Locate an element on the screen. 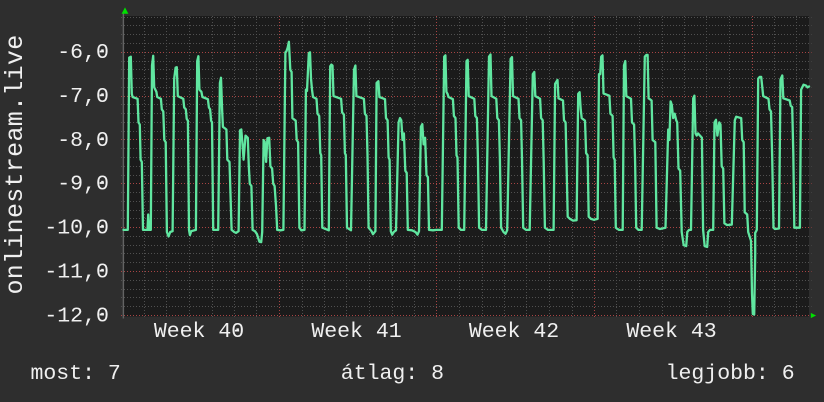 This screenshot has width=824, height=402. svg-text: Week 40 is located at coordinates (199, 332).